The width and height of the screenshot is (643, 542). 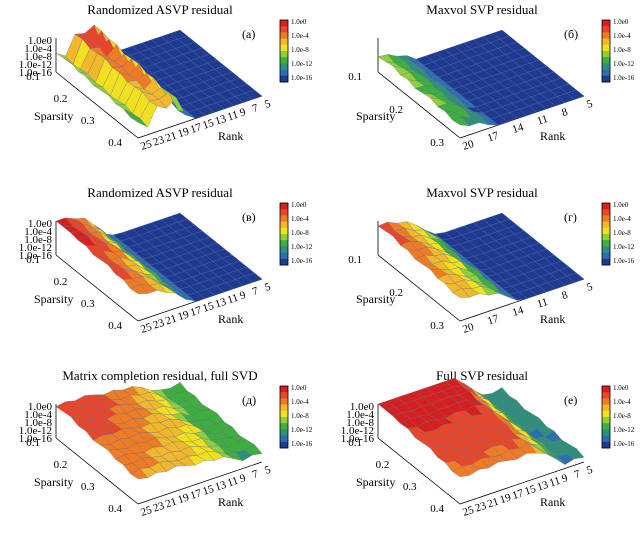 What do you see at coordinates (159, 375) in the screenshot?
I see `panel-title: Matrix completion residual, full SVD` at bounding box center [159, 375].